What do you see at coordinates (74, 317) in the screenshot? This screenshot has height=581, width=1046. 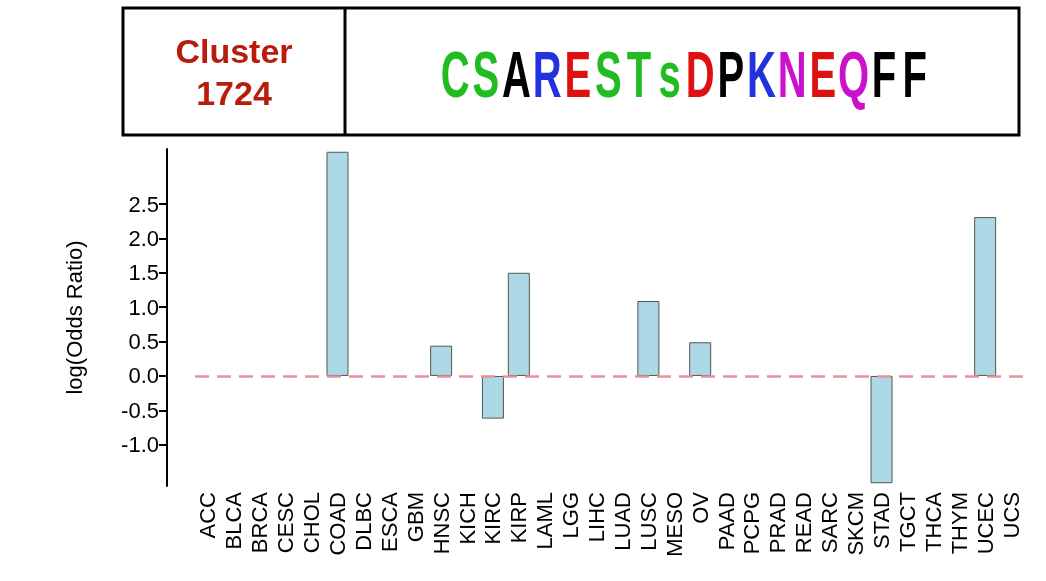 I see `y-axis-title: log(Odds Ratio)` at bounding box center [74, 317].